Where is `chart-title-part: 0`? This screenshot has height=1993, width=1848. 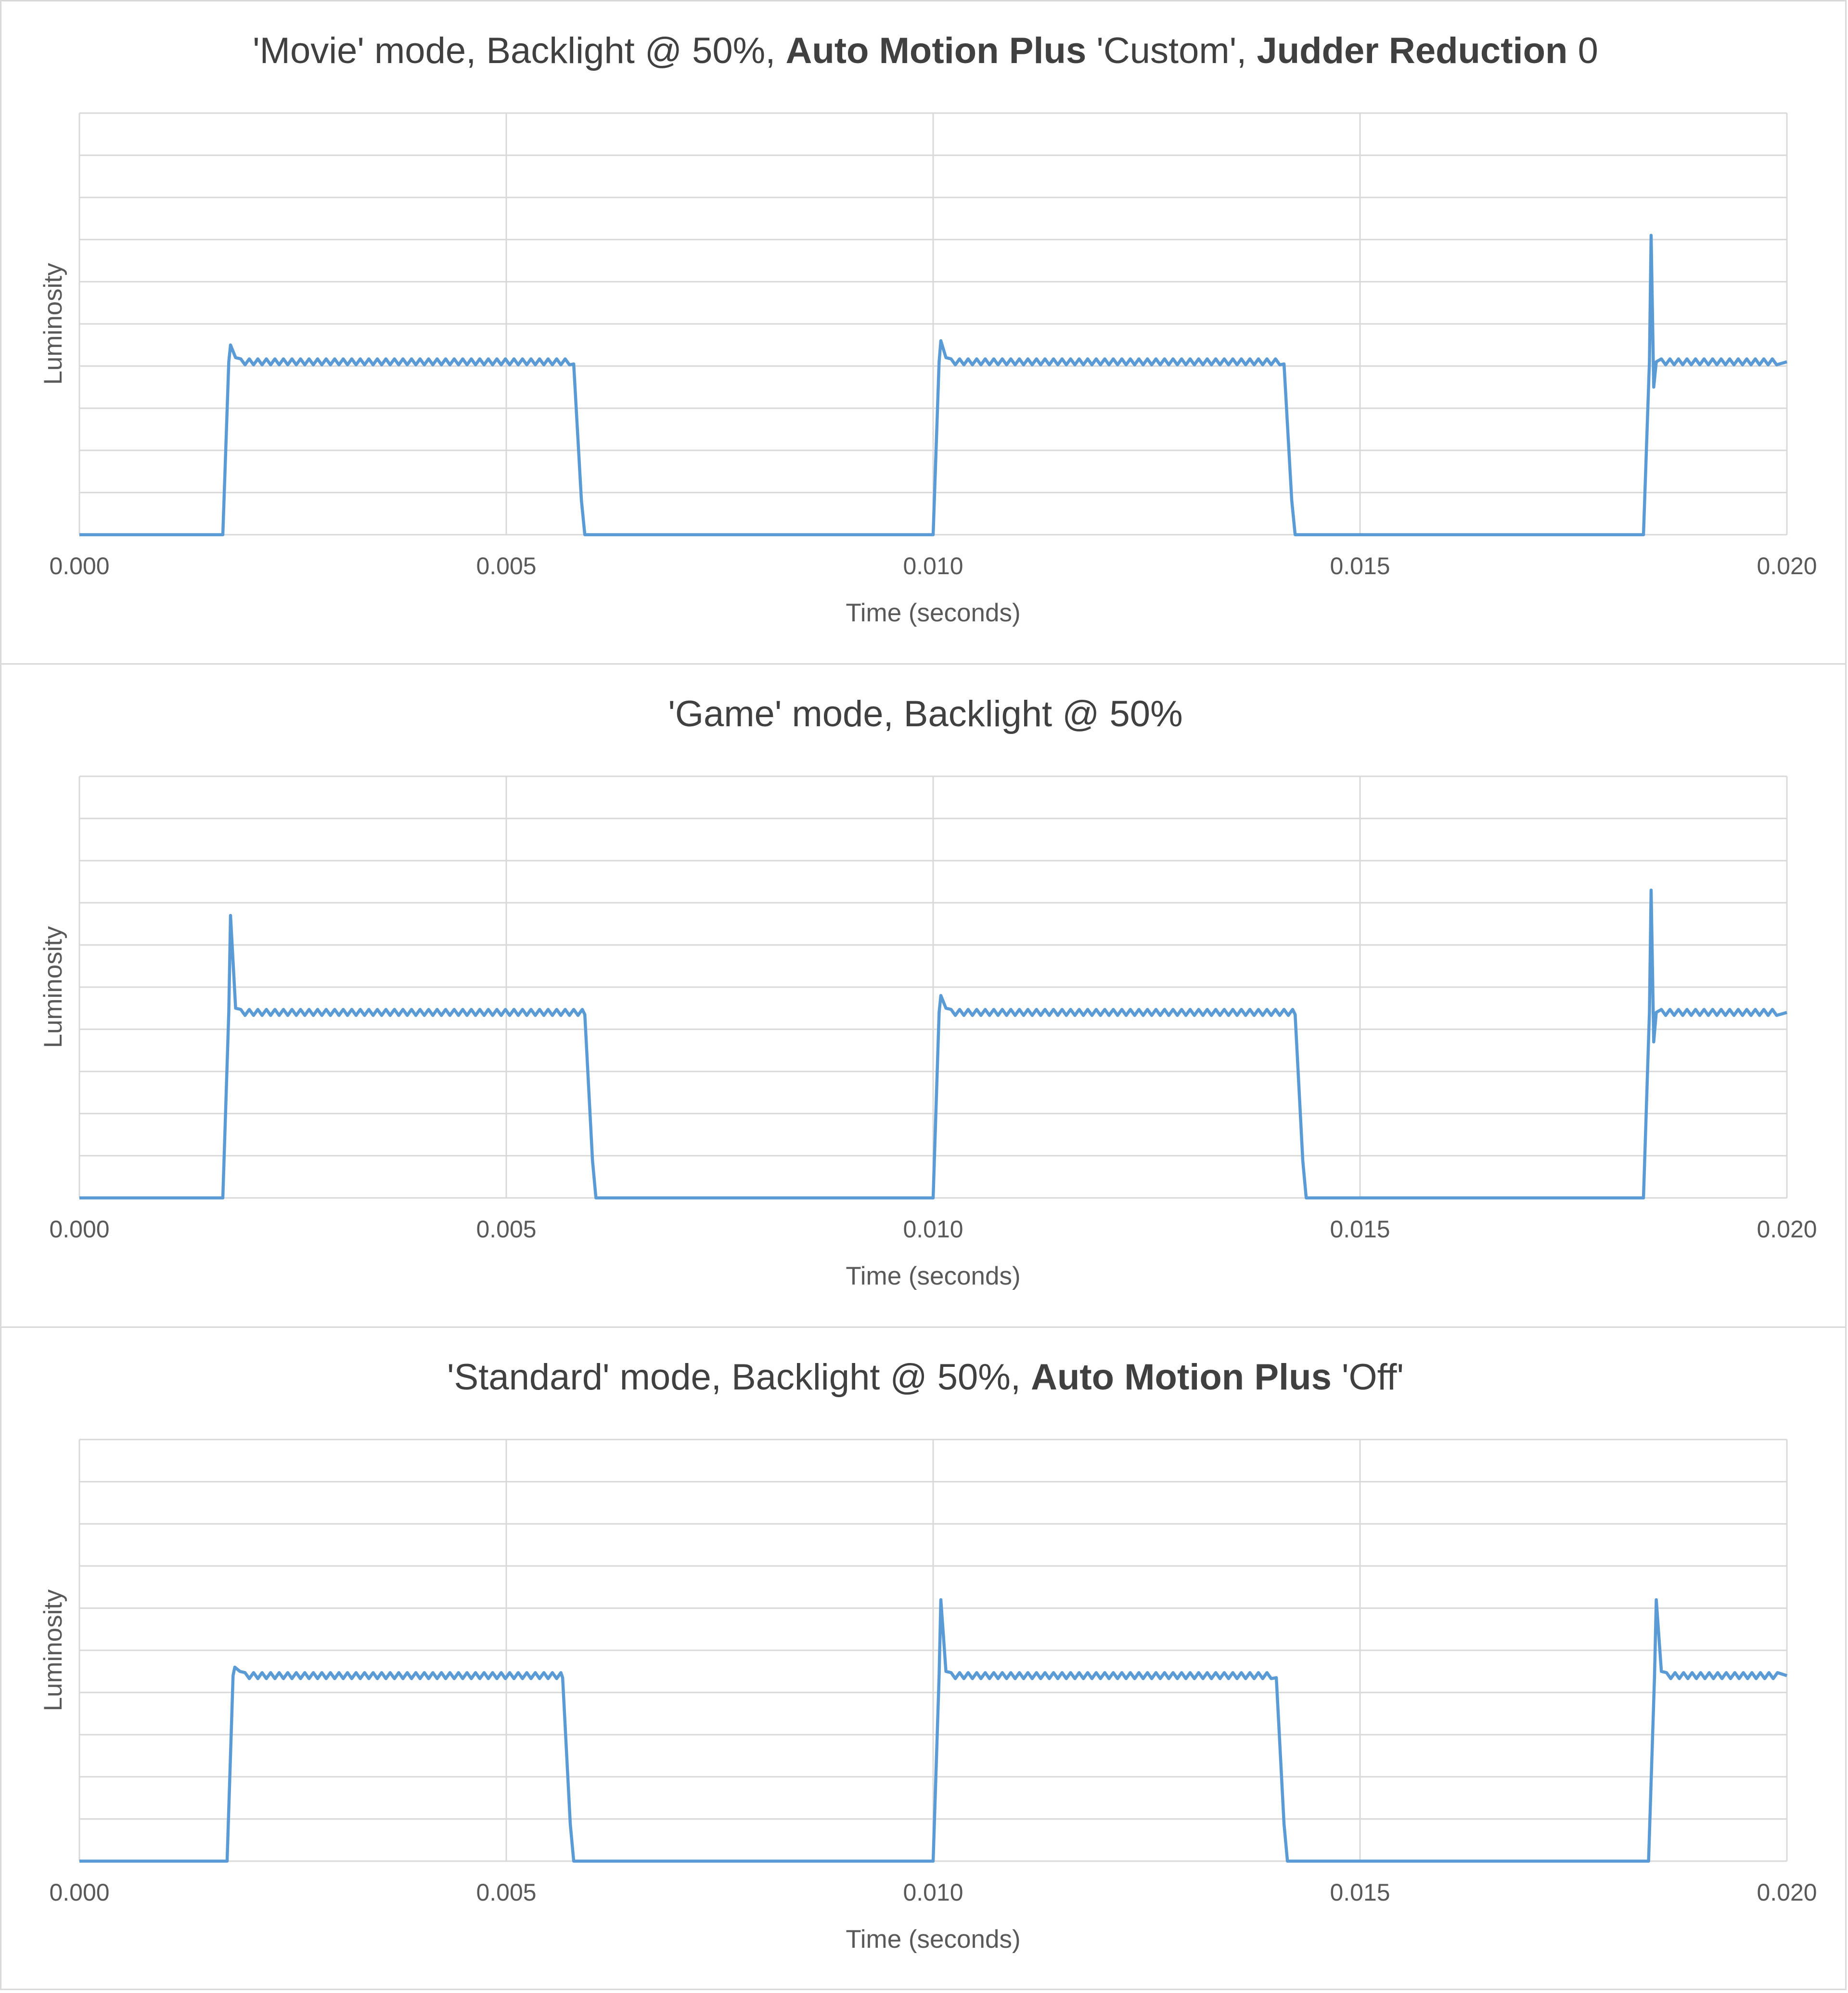 chart-title-part: 0 is located at coordinates (1582, 51).